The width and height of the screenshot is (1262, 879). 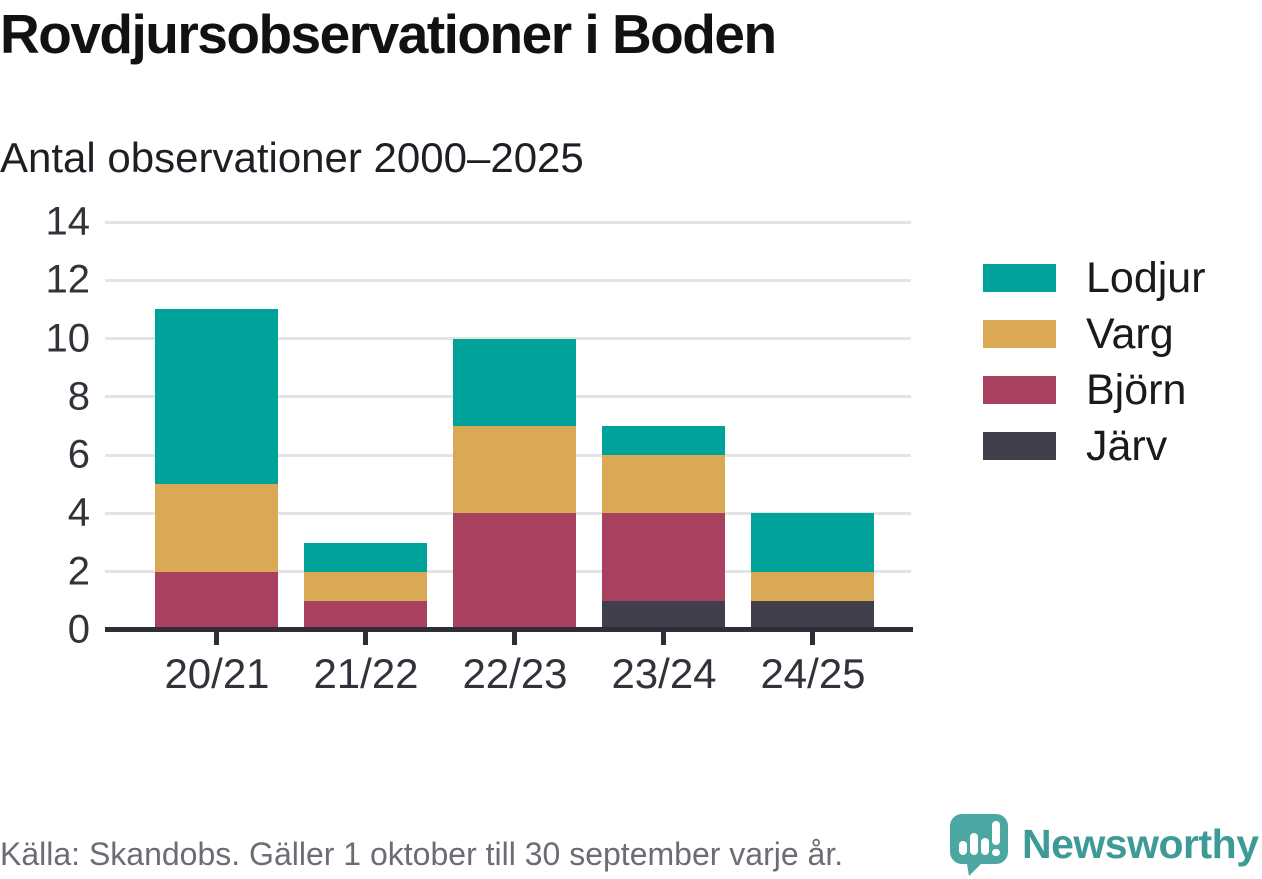 I want to click on x-axis-label-23/24: 23/24, so click(x=664, y=673).